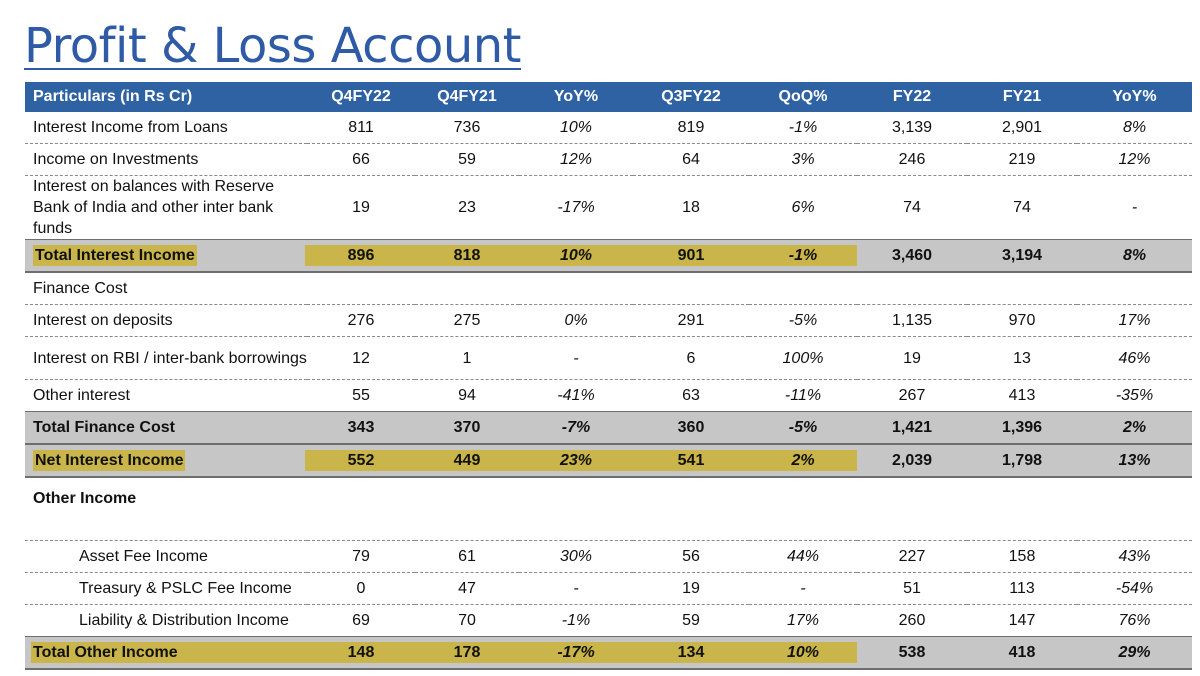 The height and width of the screenshot is (676, 1200). I want to click on row-label: Total Interest Income, so click(166, 256).